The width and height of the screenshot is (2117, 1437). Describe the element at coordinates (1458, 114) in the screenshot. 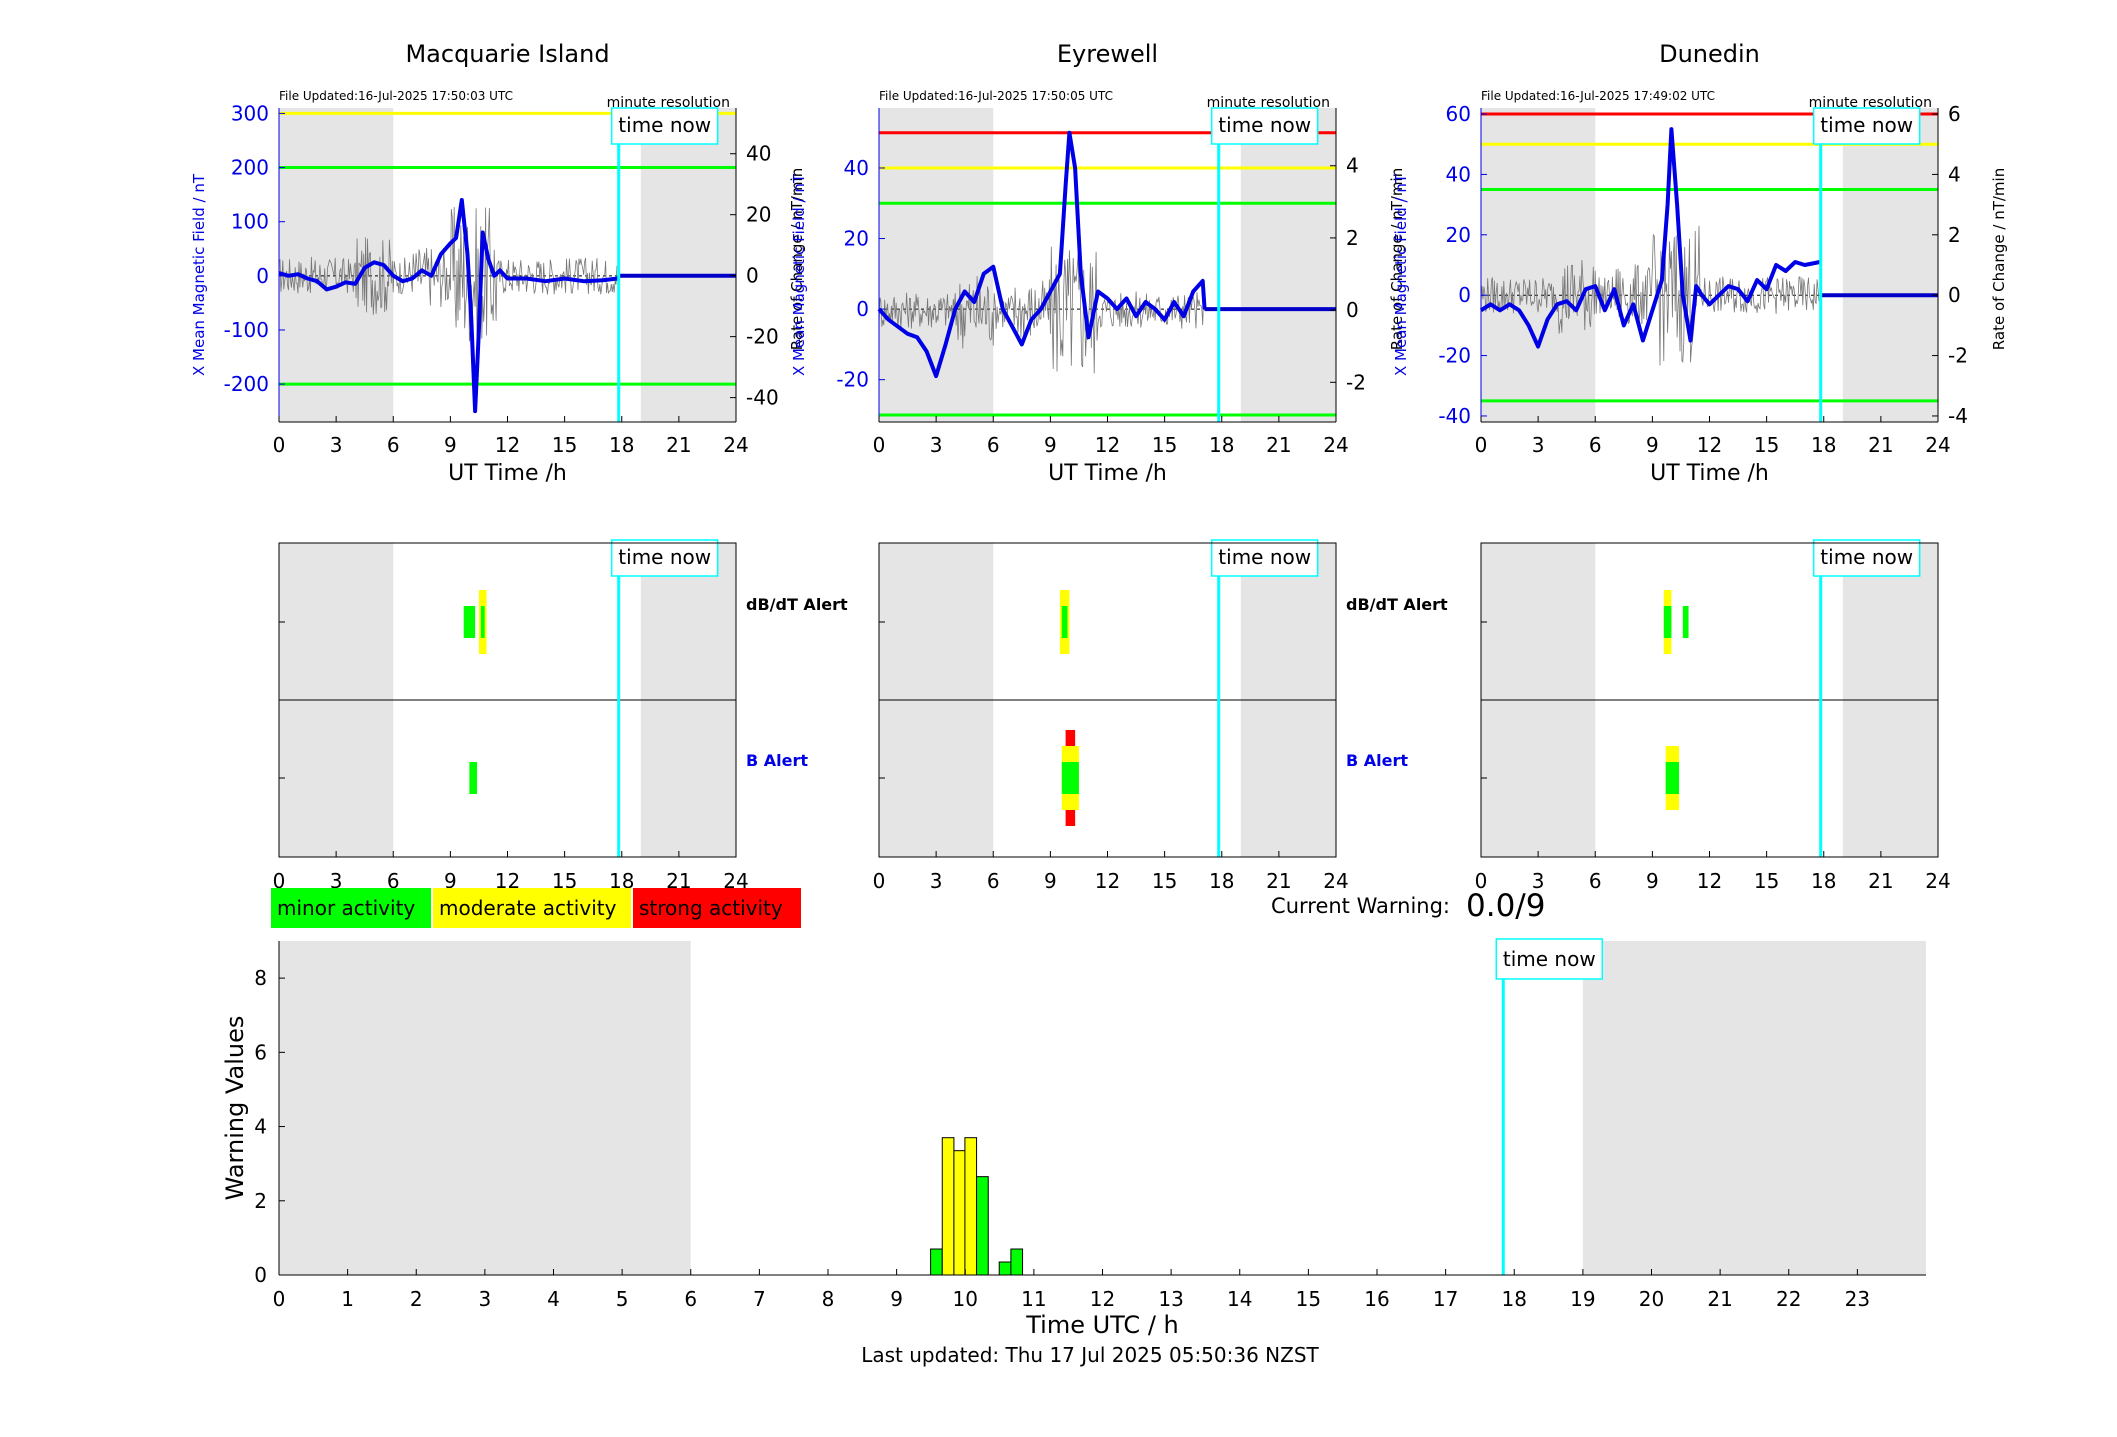

I see `left-tick-label: 60` at that location.